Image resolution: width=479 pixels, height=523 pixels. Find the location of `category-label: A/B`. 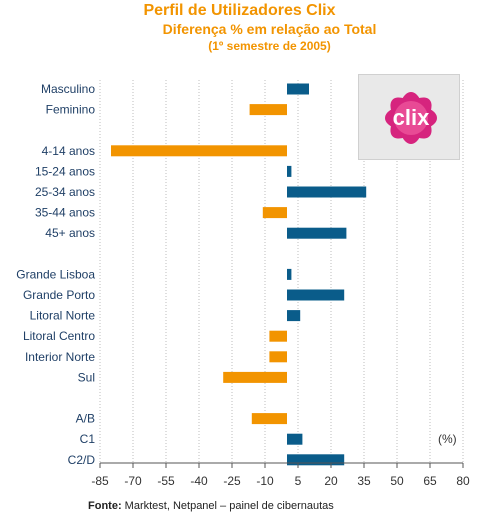

category-label: A/B is located at coordinates (85, 419).